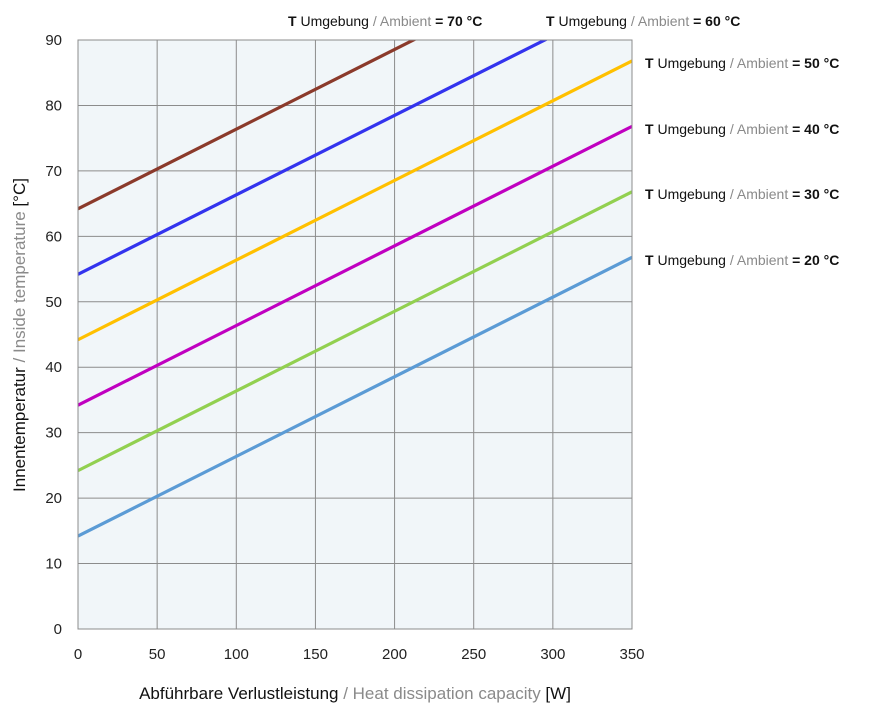  What do you see at coordinates (813, 129) in the screenshot?
I see `series-label-val: = 40 °C` at bounding box center [813, 129].